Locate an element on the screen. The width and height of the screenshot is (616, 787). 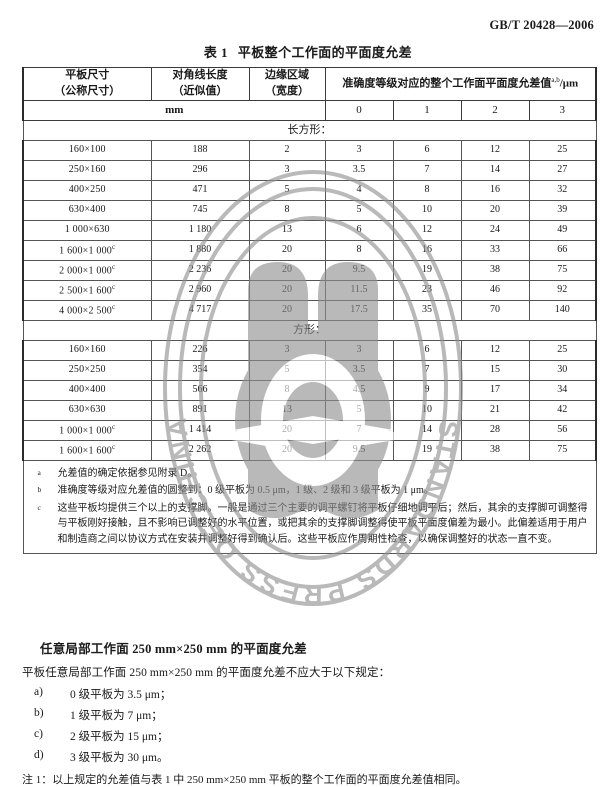
table-row: 2 500×1 600c 2 960 20 11.5 23 46 92 is located at coordinates (310, 290).